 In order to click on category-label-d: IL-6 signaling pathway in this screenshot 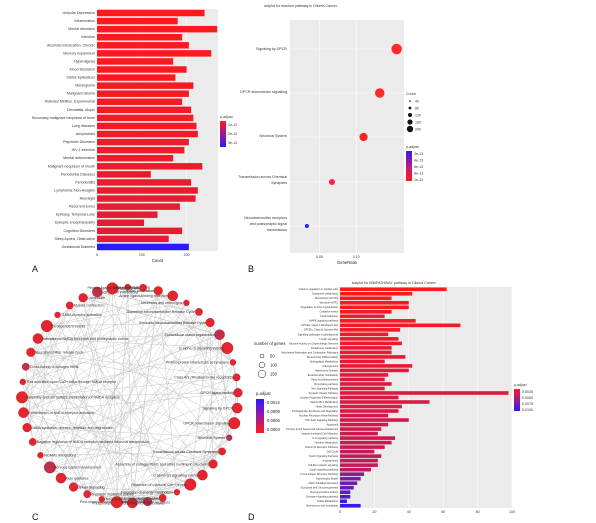, I will do `click(325, 438)`.